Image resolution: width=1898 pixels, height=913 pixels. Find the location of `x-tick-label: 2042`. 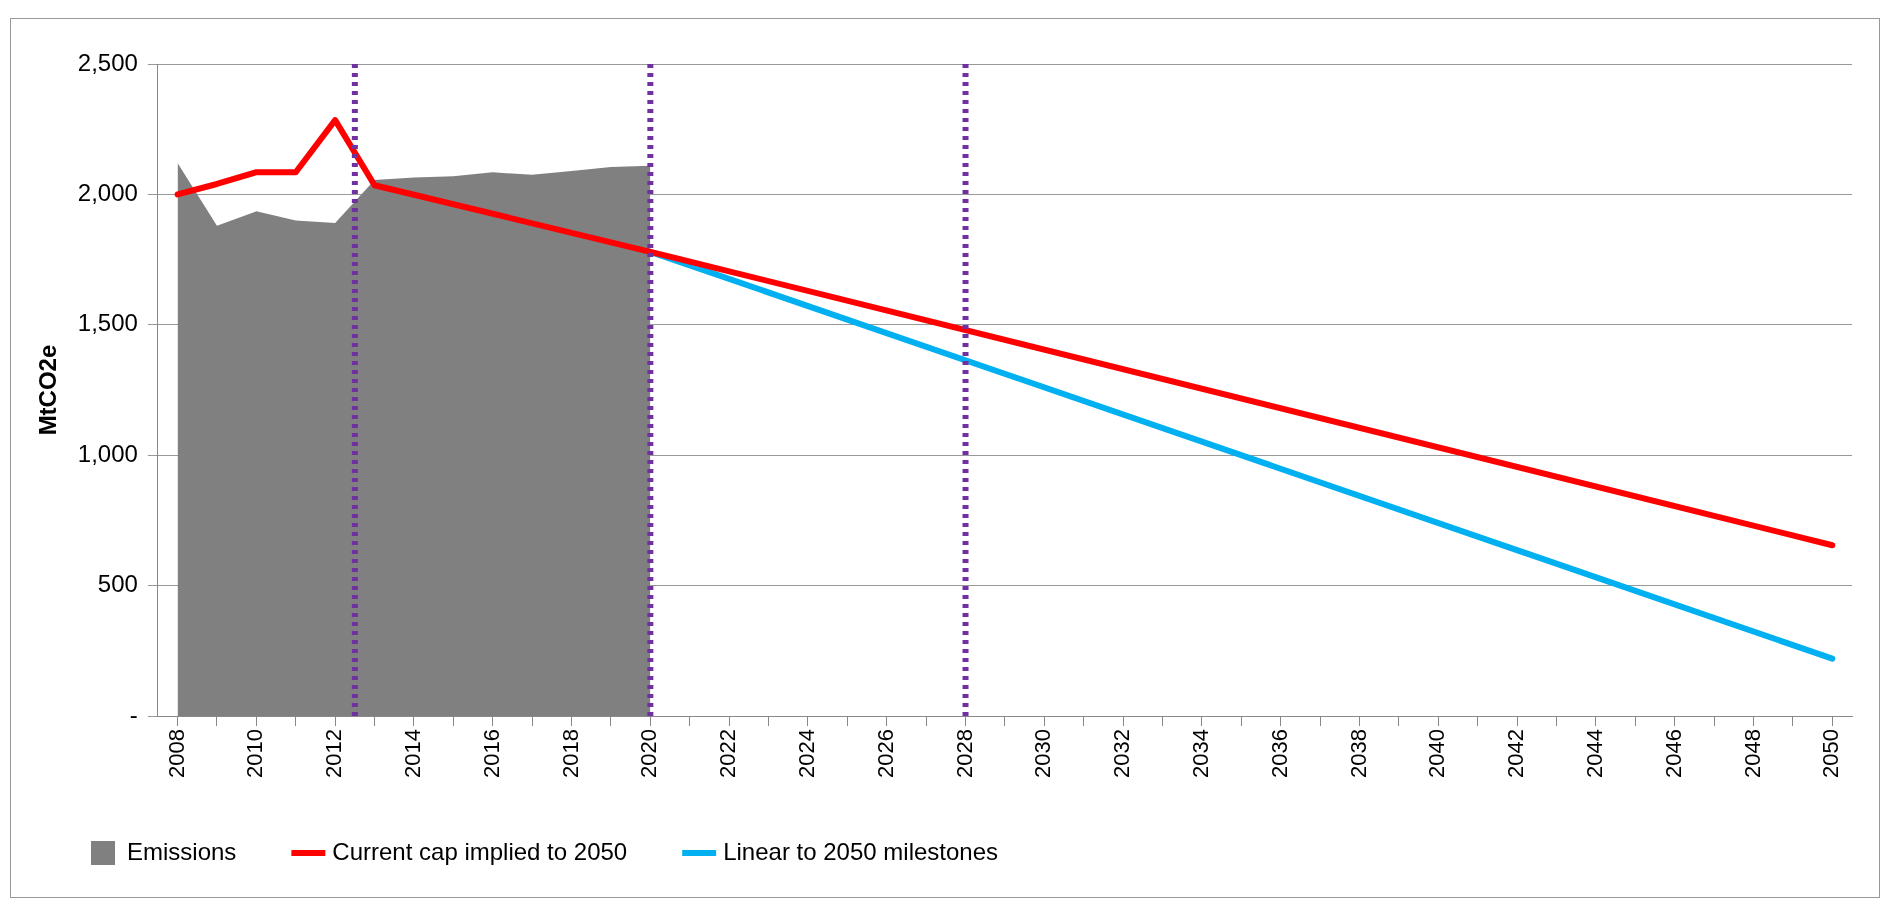

x-tick-label: 2042 is located at coordinates (1516, 754).